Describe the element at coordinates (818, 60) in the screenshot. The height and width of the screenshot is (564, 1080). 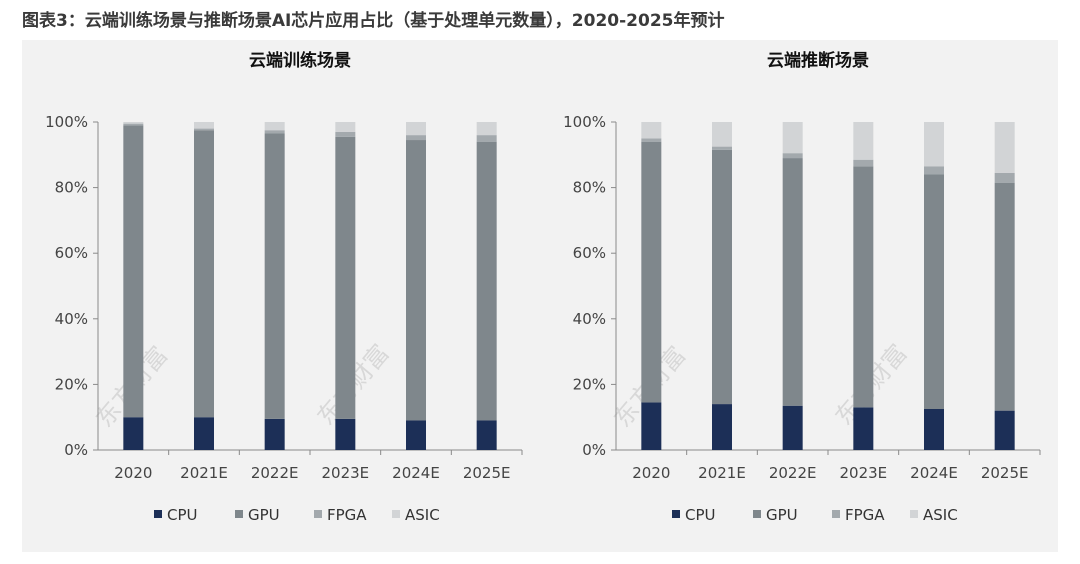
I see `chart-title: 云端推断场景` at that location.